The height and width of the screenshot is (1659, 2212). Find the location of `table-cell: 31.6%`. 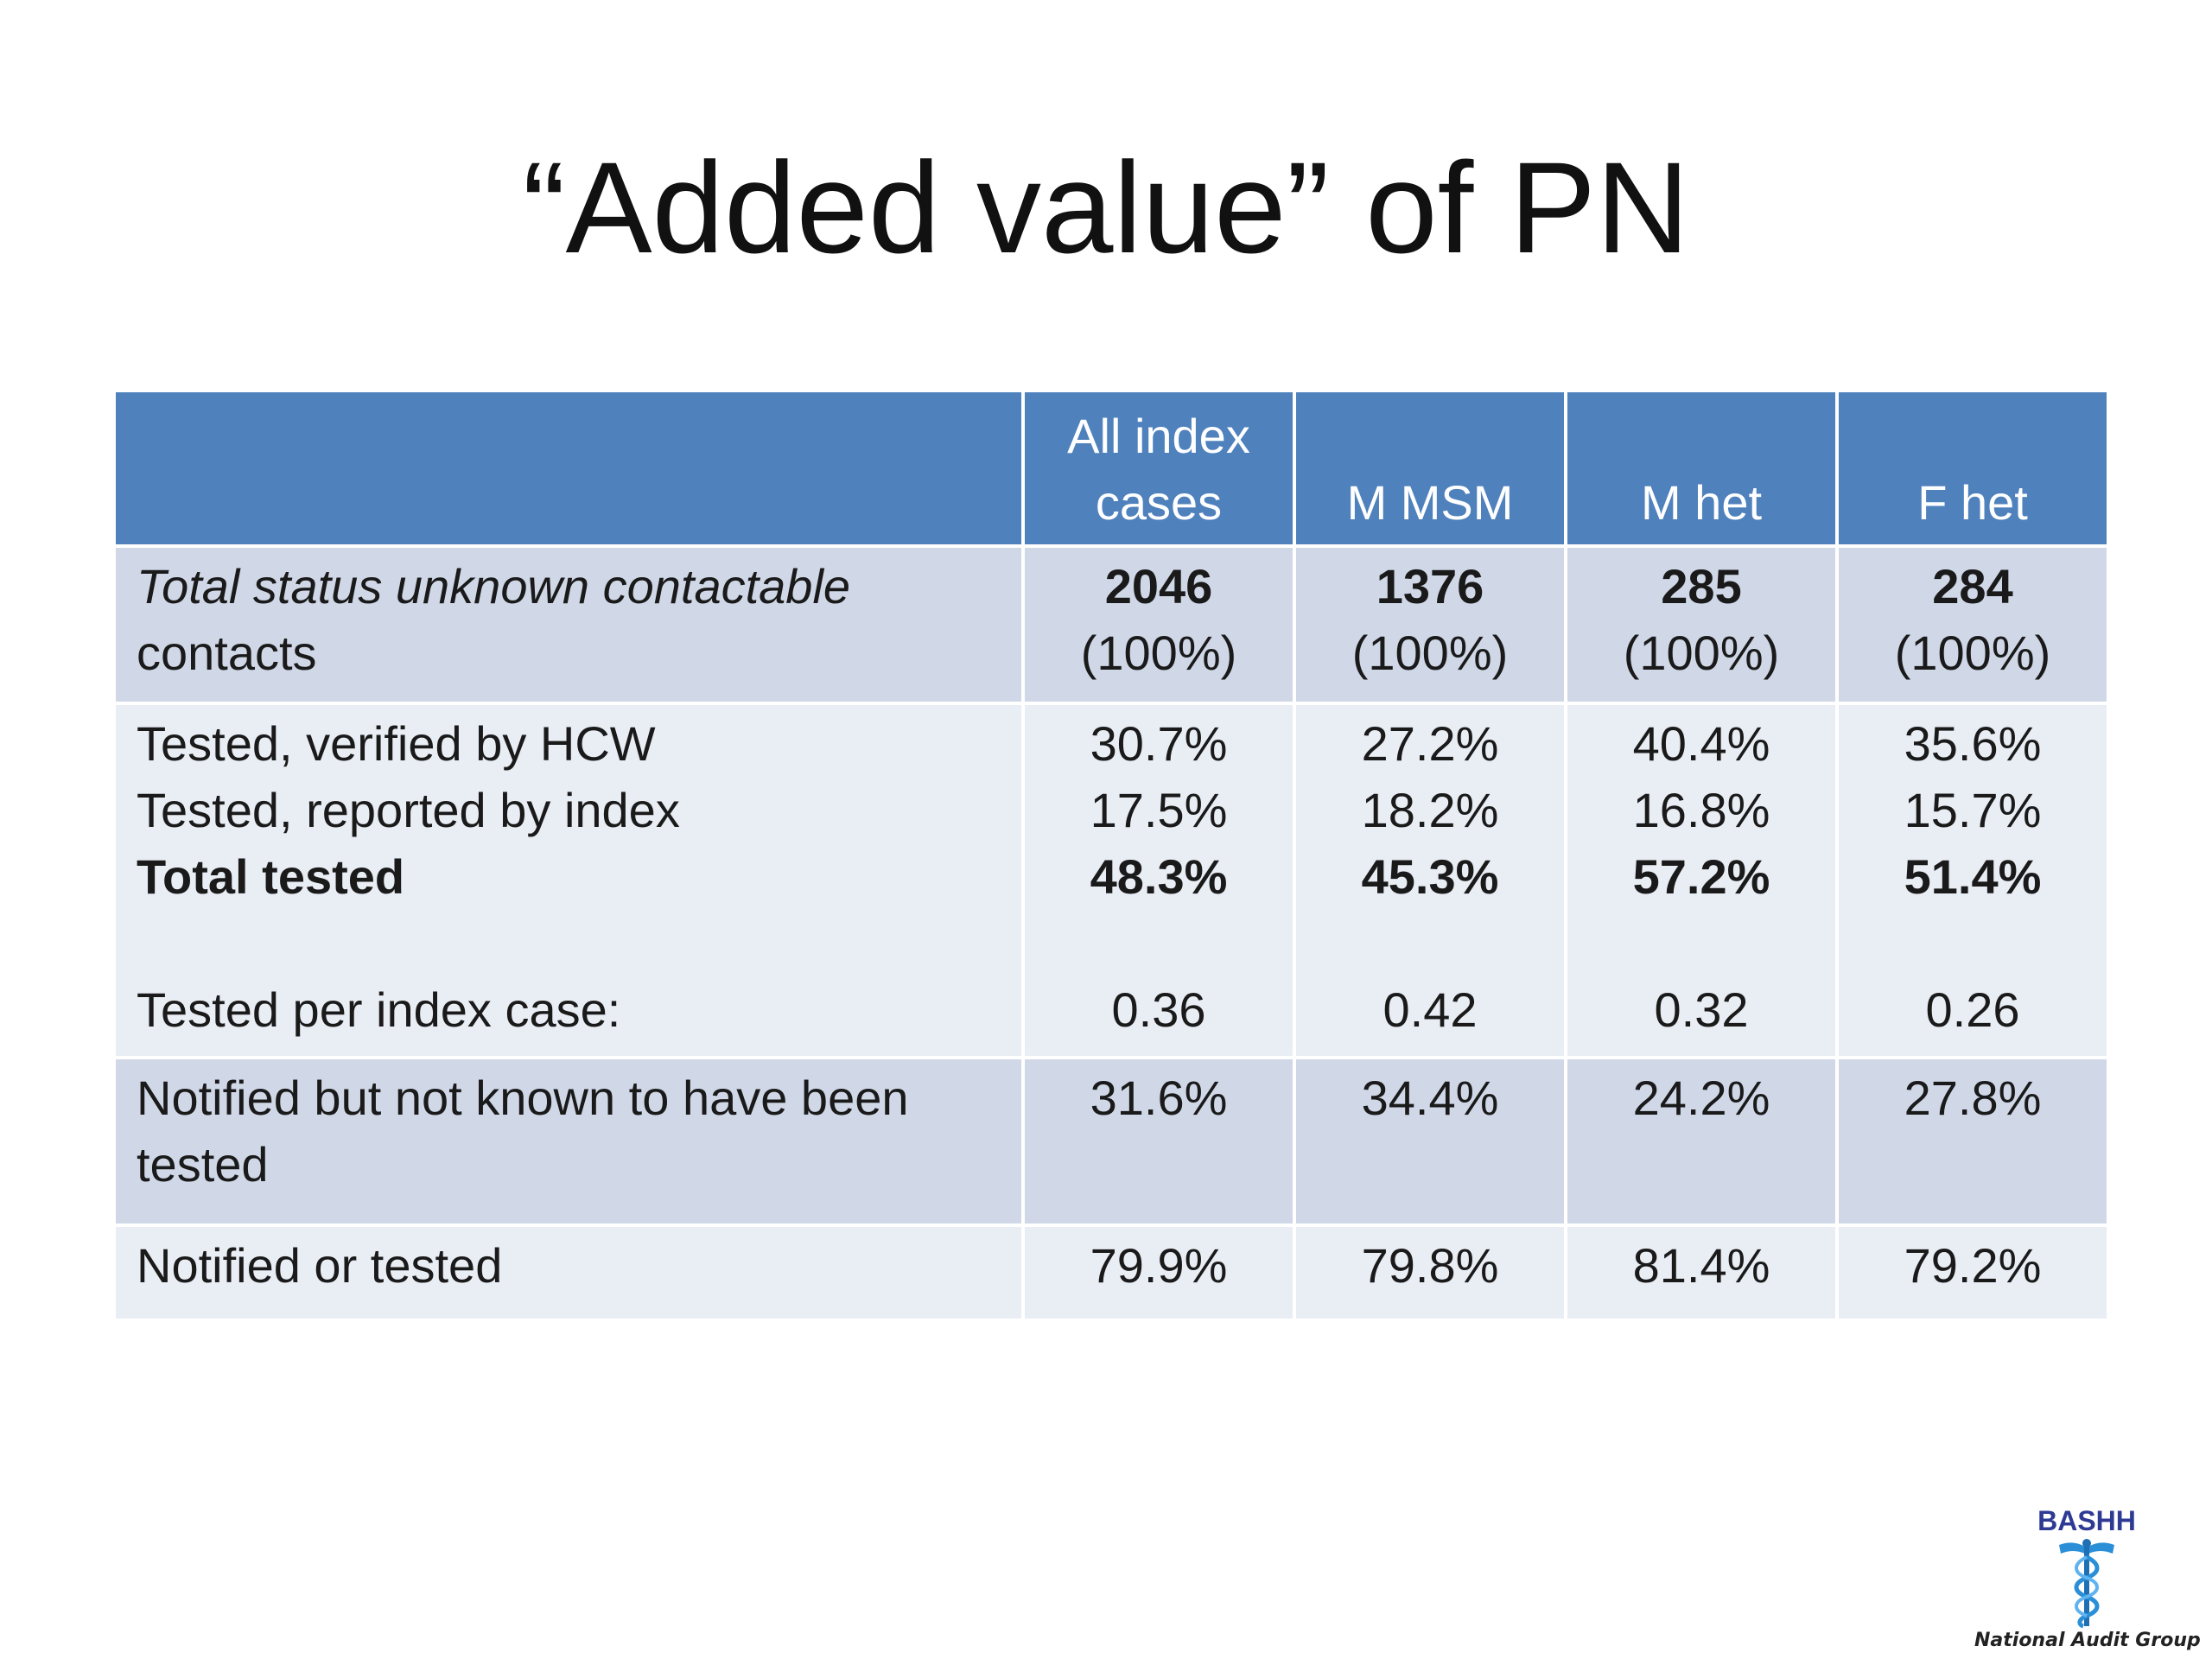

table-cell: 31.6% is located at coordinates (1158, 1141).